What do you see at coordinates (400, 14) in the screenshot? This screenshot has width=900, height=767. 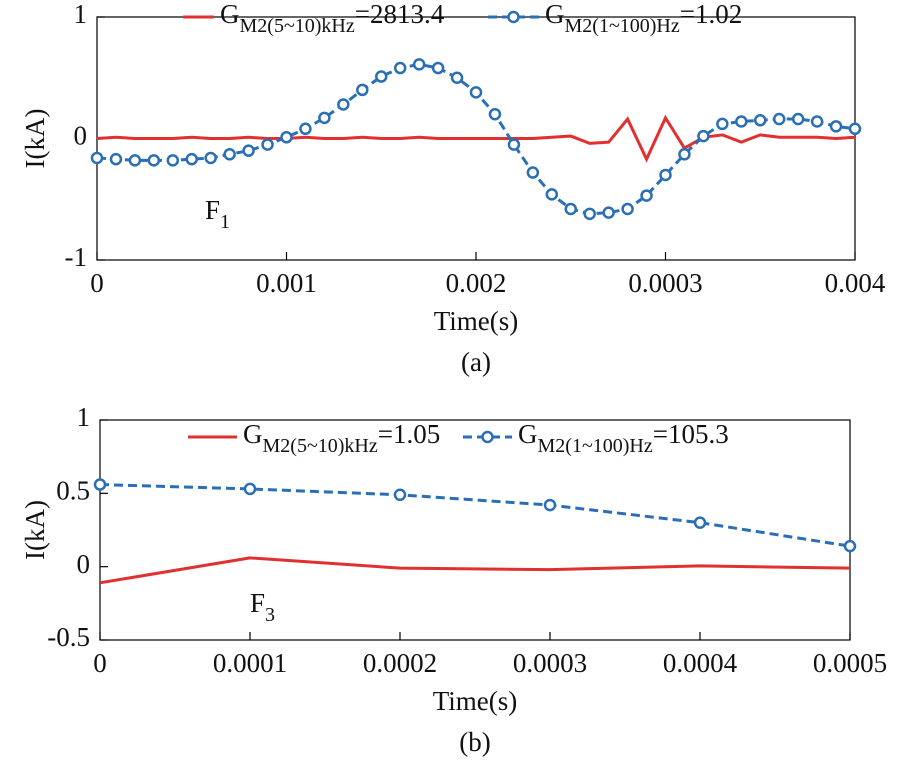 I see `legend-suffix: =2813.4` at bounding box center [400, 14].